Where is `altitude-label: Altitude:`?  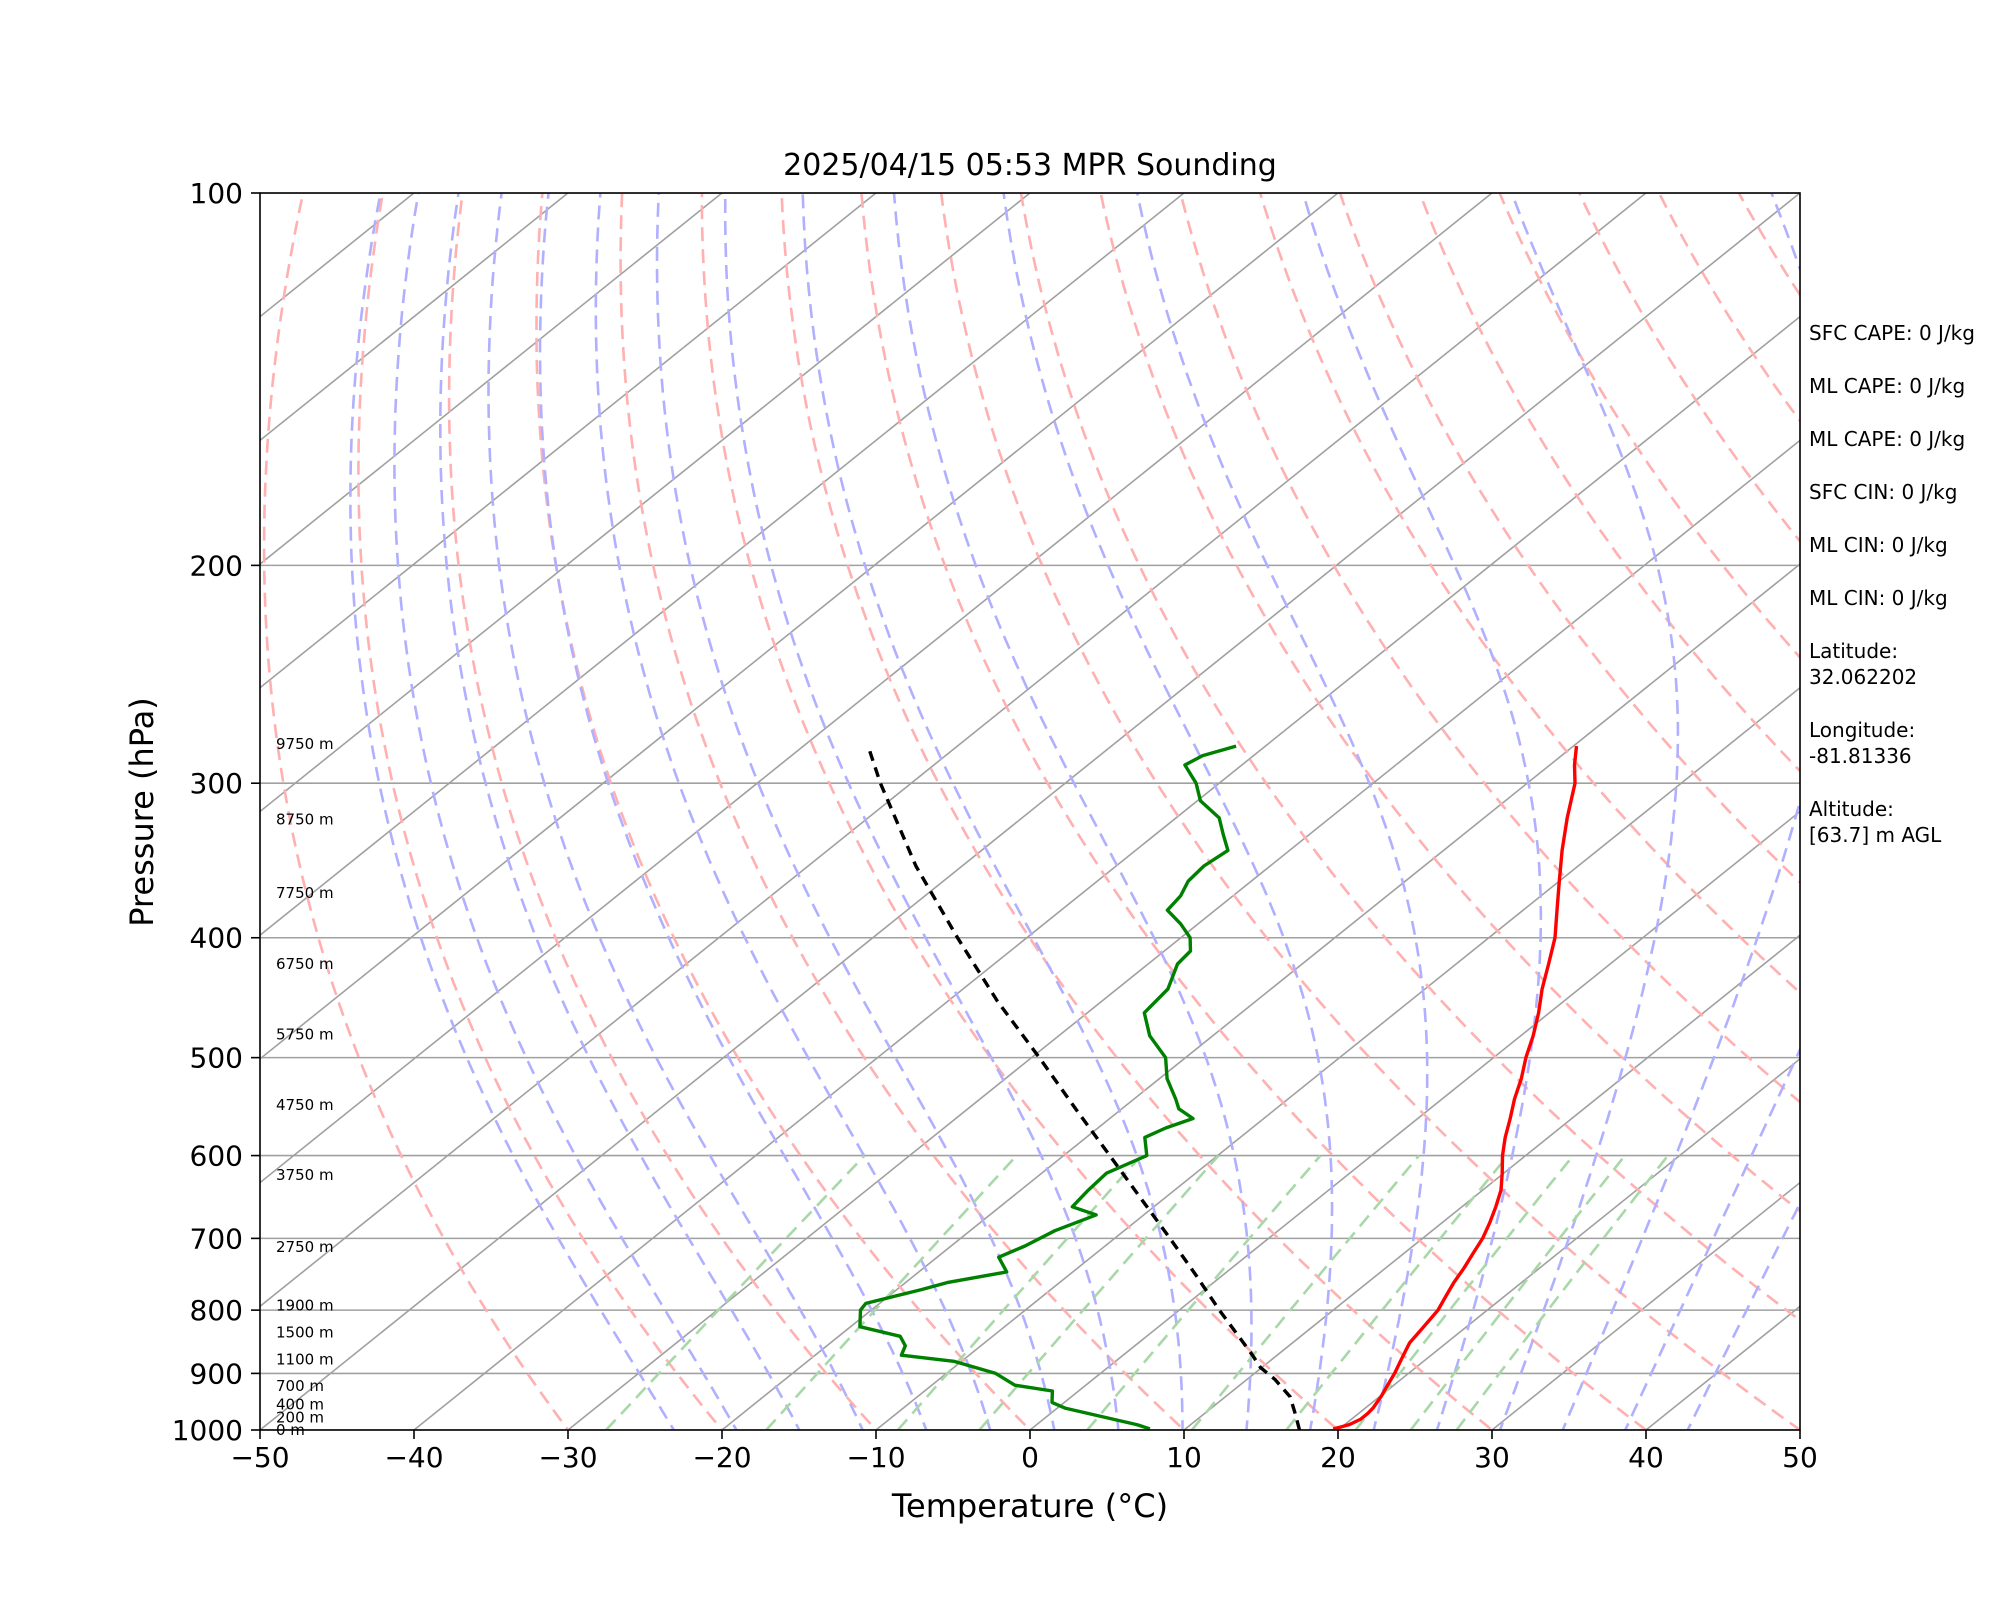 altitude-label: Altitude: is located at coordinates (1851, 809).